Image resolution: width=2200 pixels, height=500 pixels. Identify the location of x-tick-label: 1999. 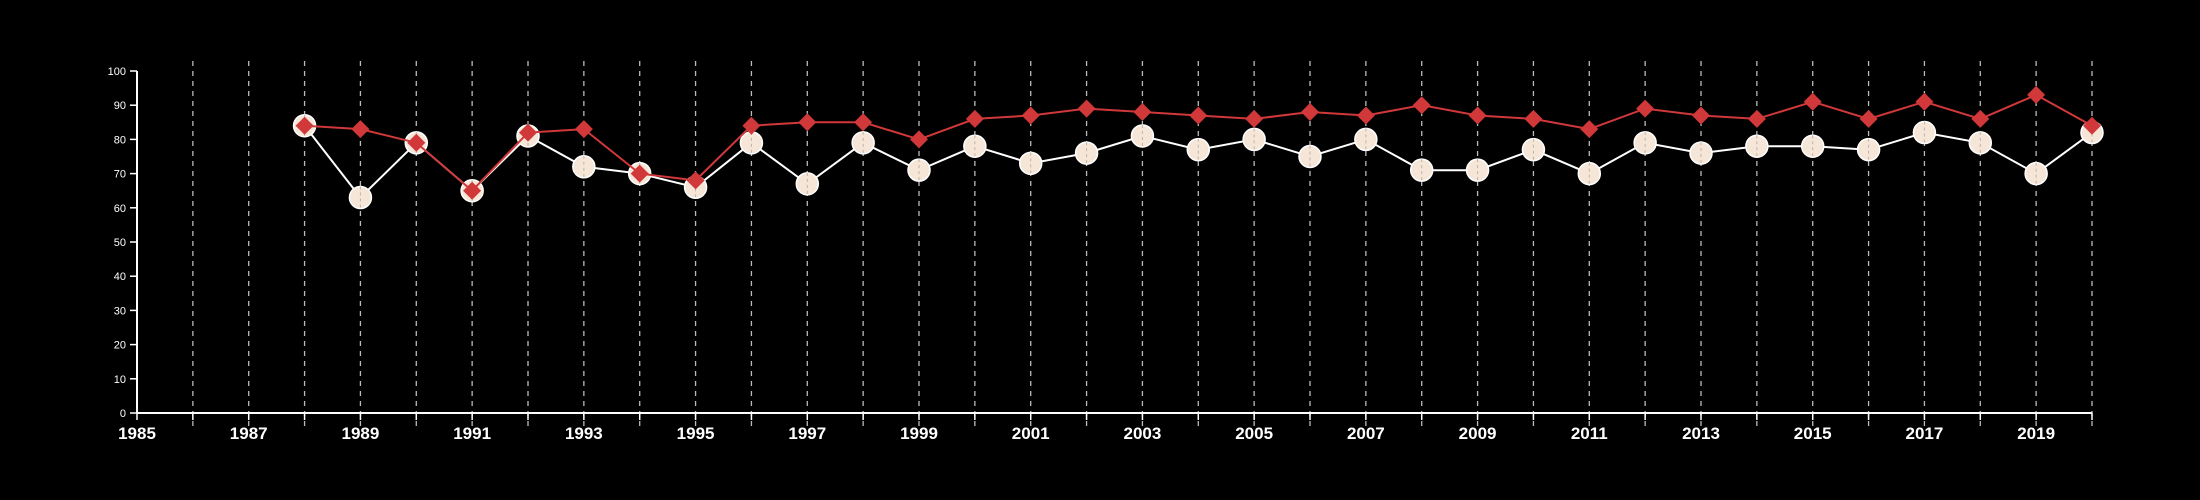
(919, 433).